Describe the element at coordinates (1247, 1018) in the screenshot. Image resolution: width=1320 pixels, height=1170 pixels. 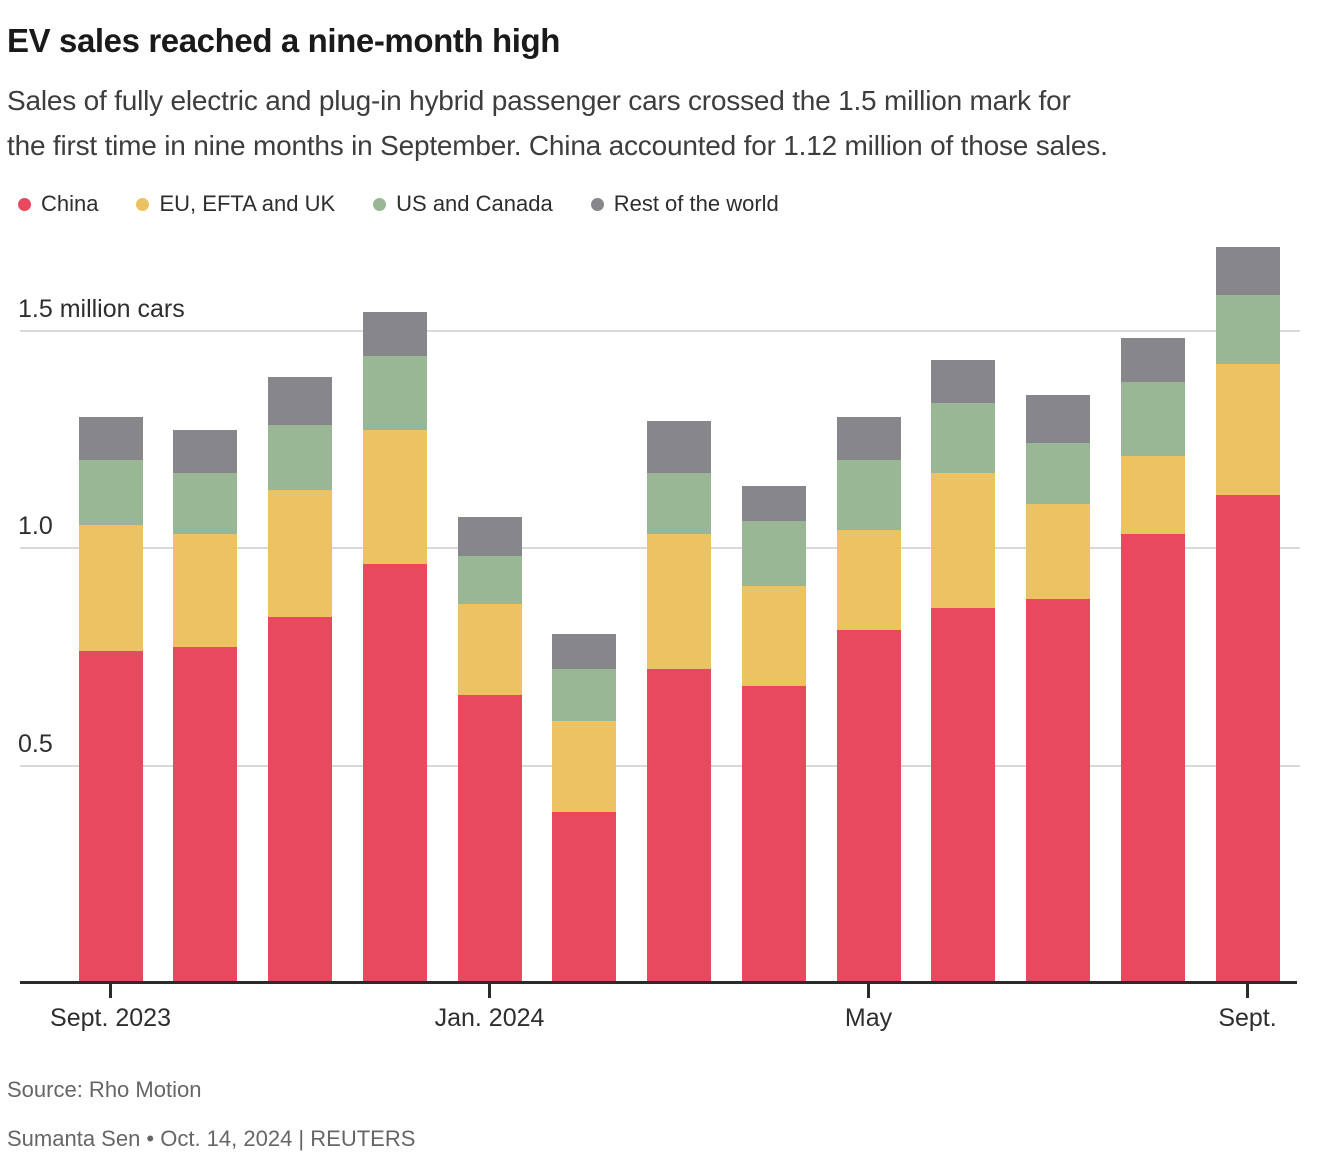
I see `x-tick-label-12: Sept.` at that location.